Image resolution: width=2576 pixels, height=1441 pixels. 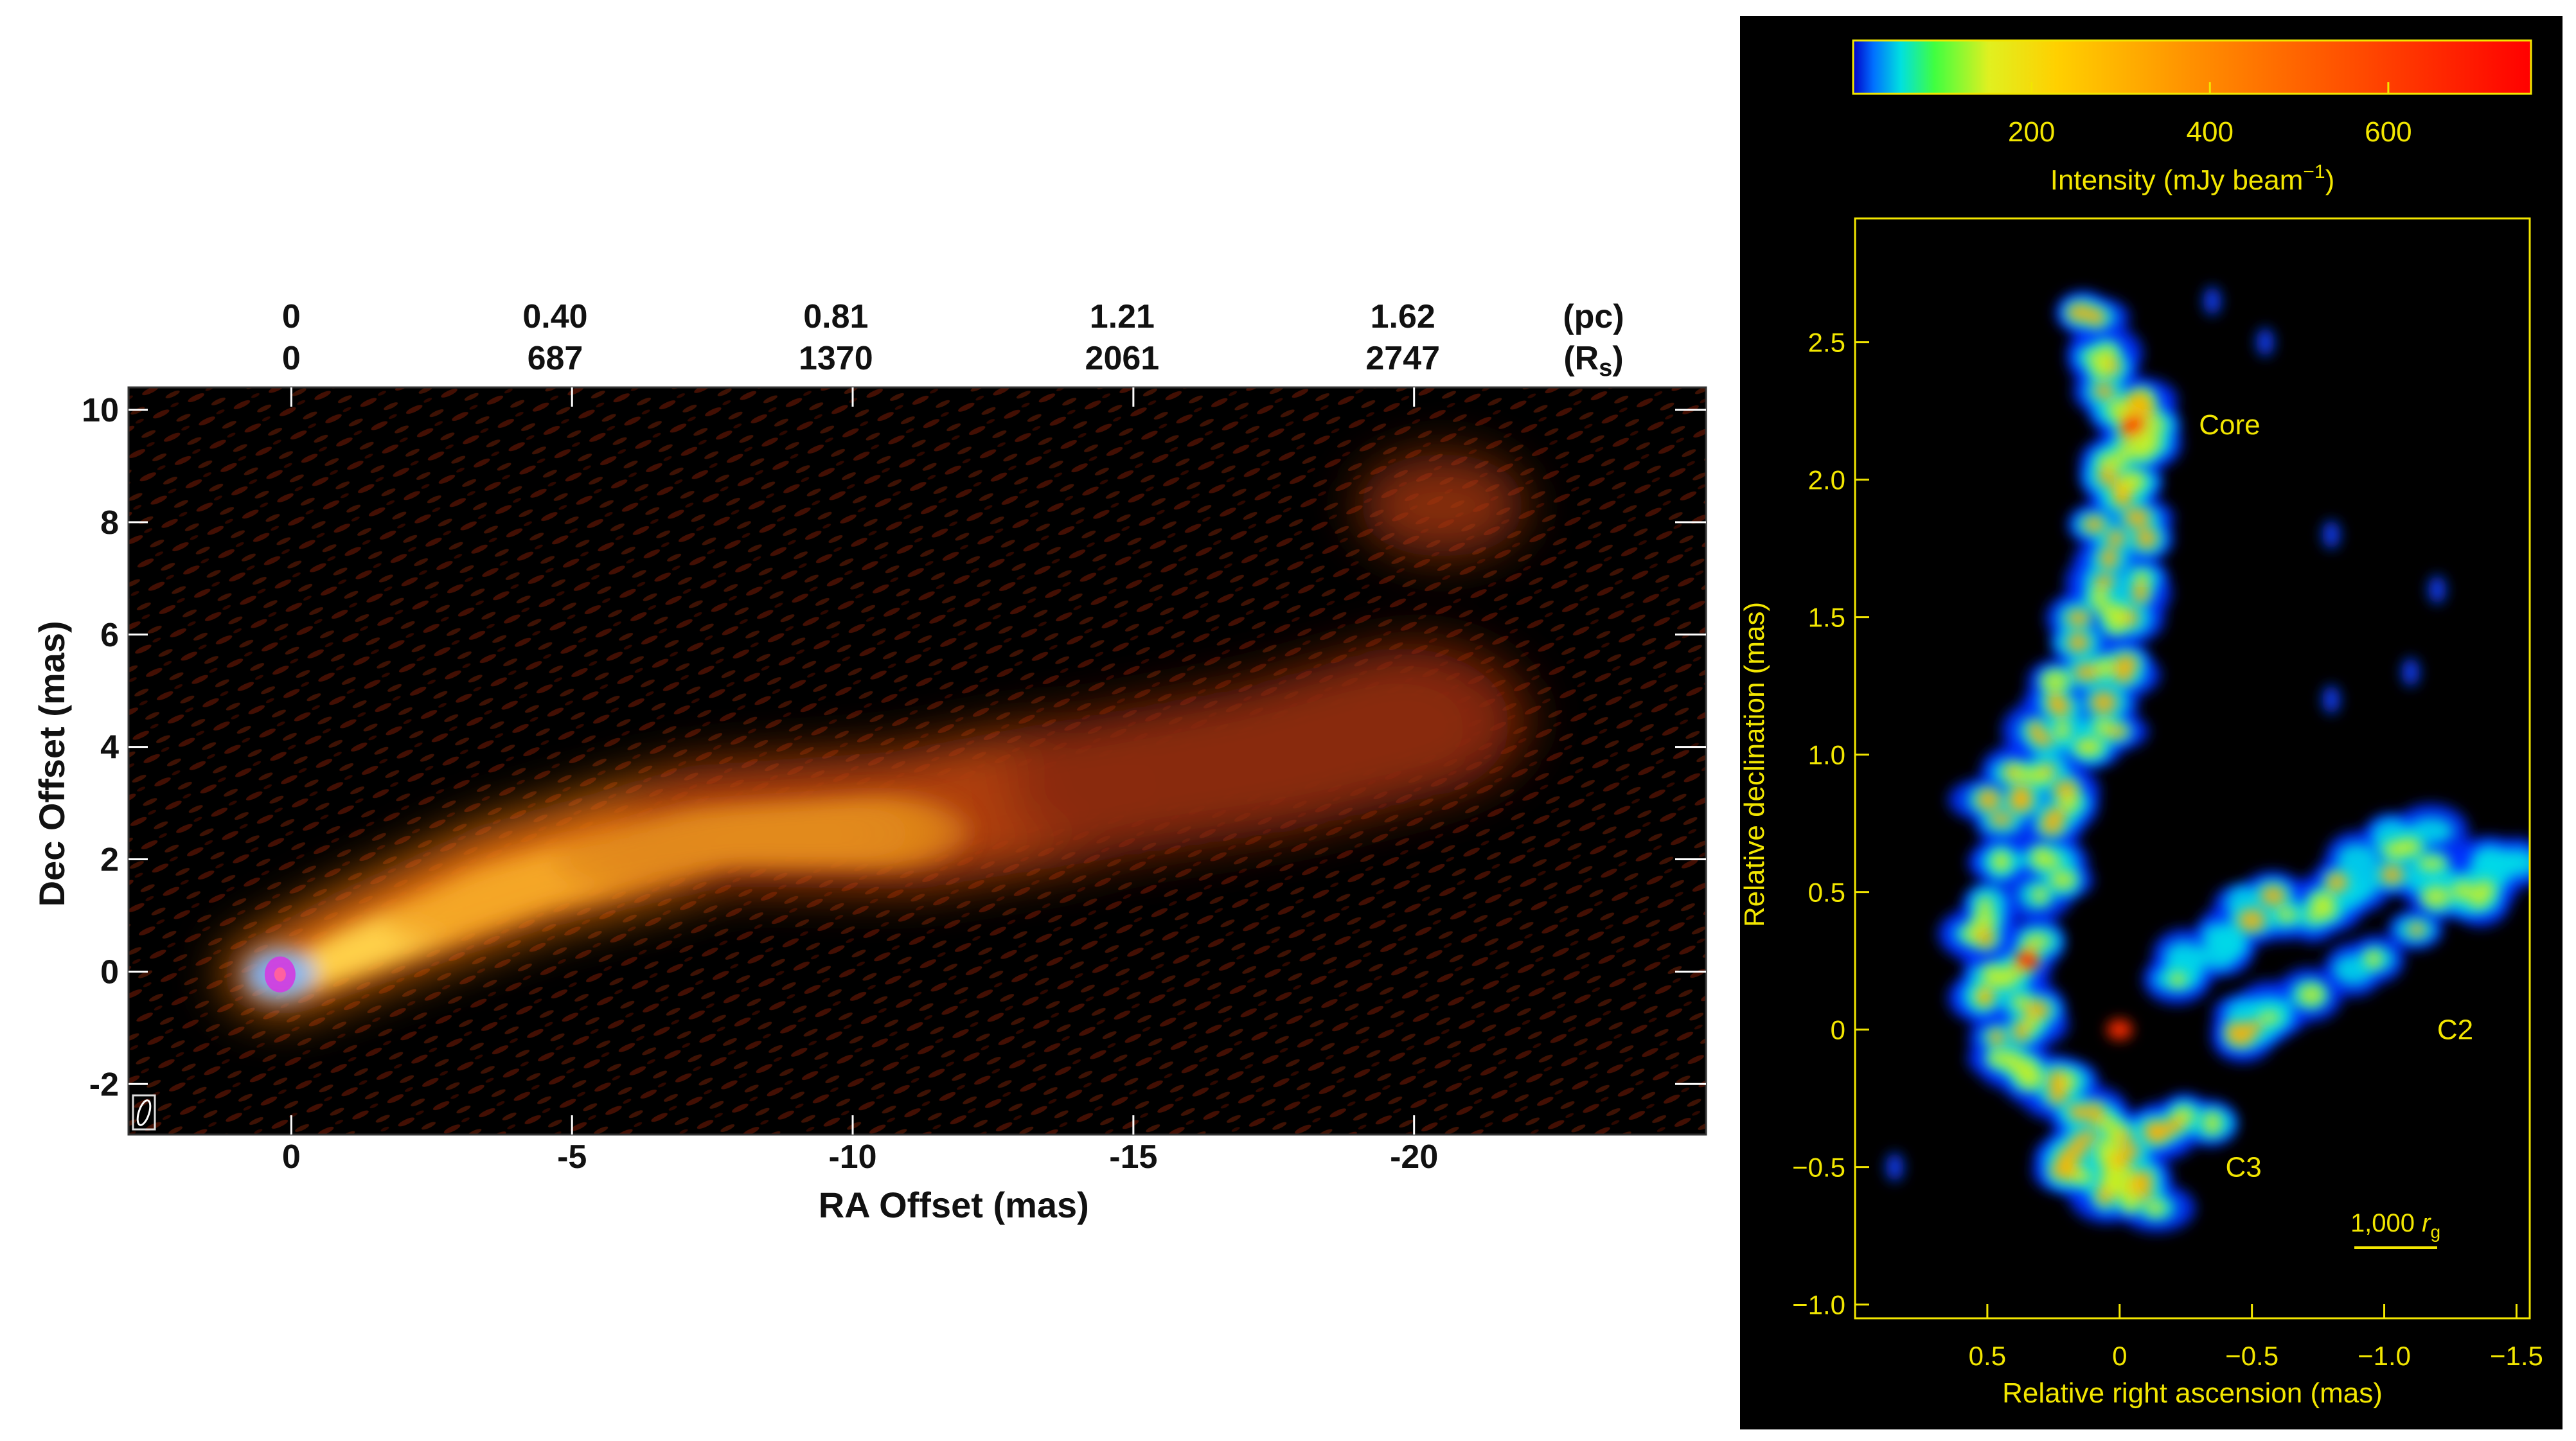 What do you see at coordinates (1819, 1305) in the screenshot?
I see `y-tick-label: −1.0` at bounding box center [1819, 1305].